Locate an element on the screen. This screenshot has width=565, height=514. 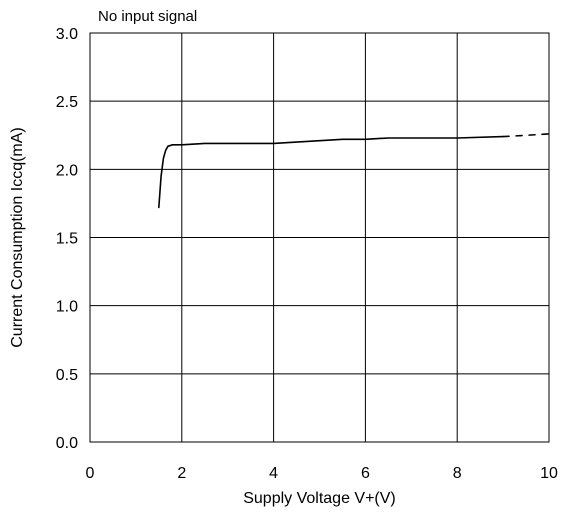
series-group is located at coordinates (354, 171).